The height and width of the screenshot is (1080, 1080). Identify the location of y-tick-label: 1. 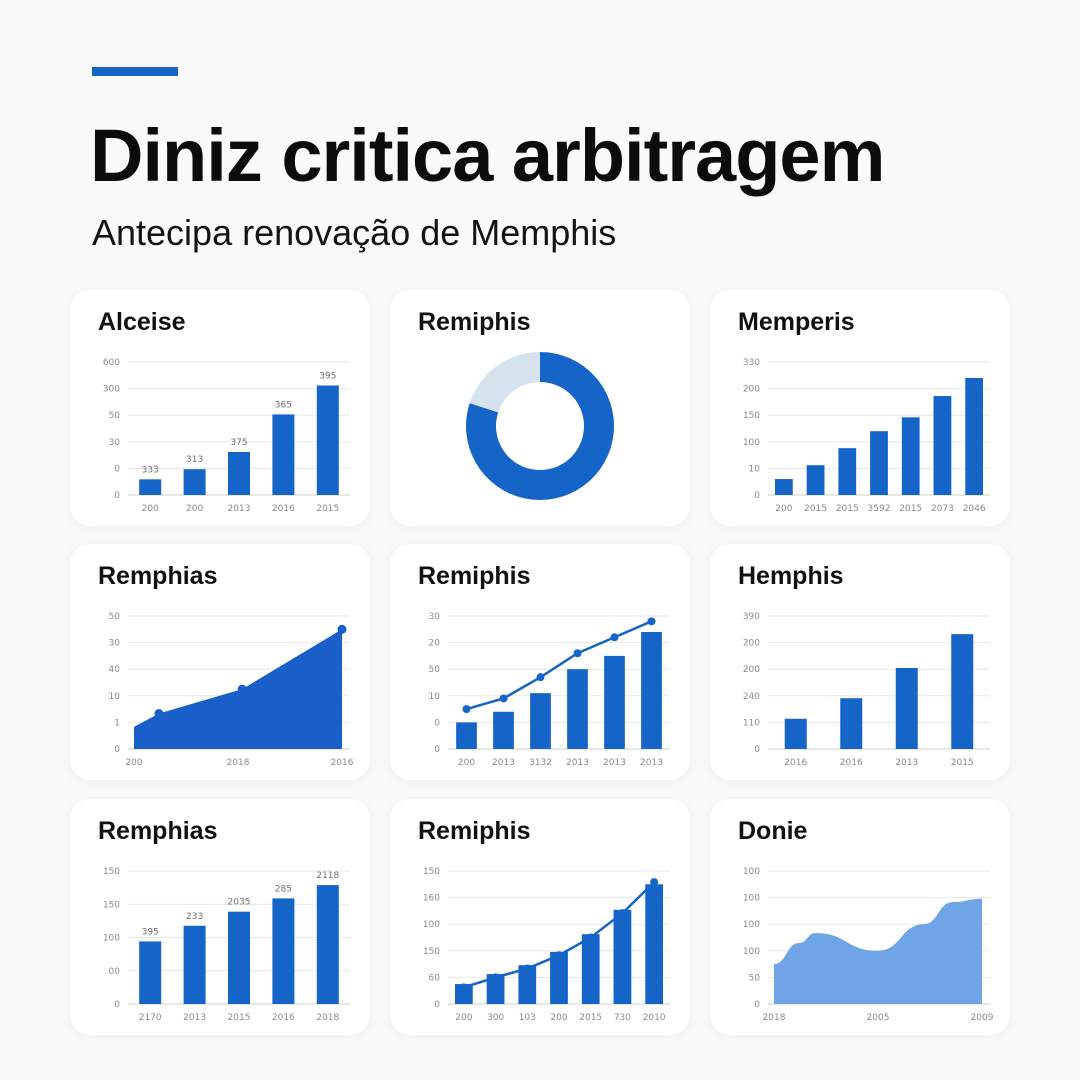
(117, 723).